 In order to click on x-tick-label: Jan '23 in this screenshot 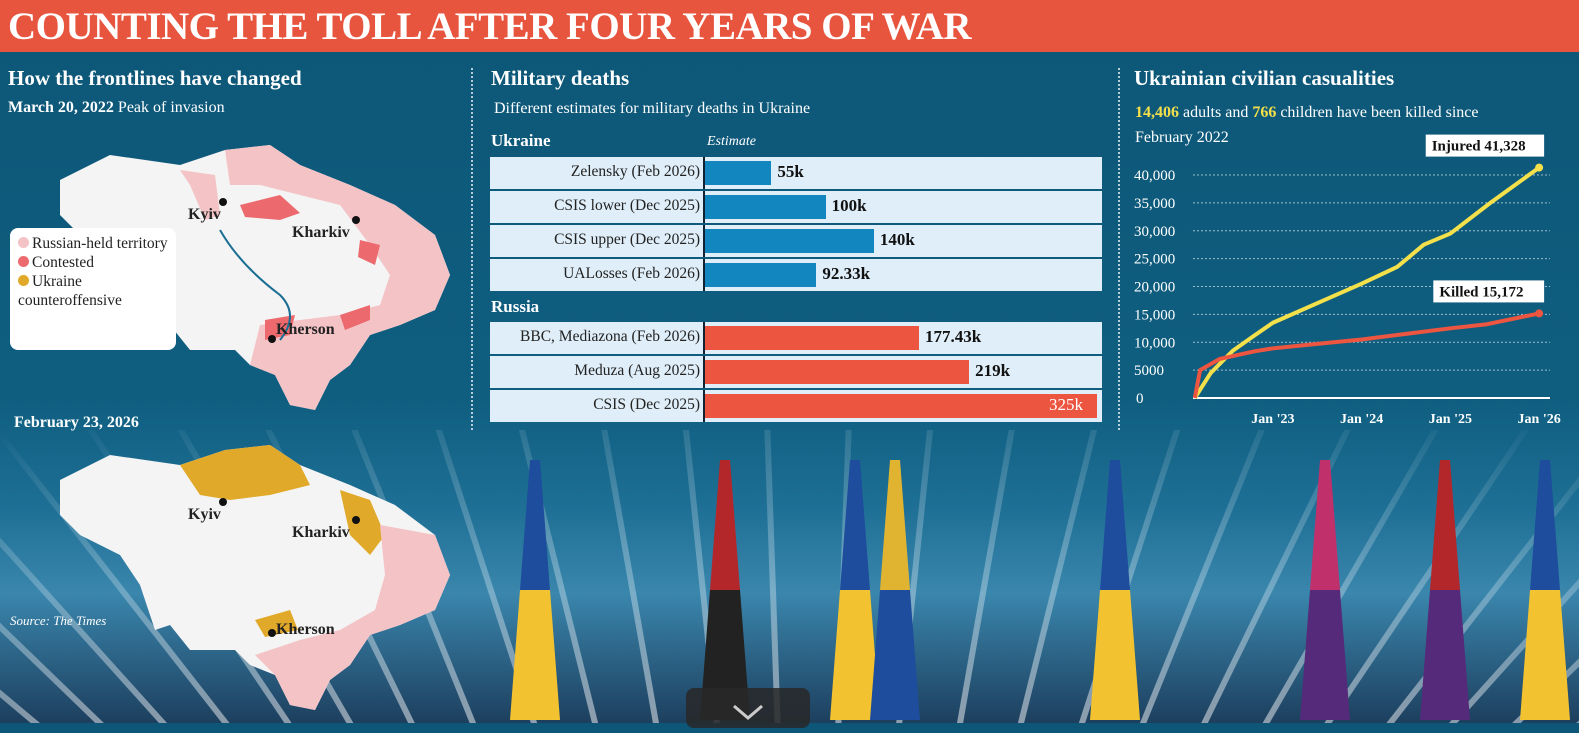, I will do `click(1272, 419)`.